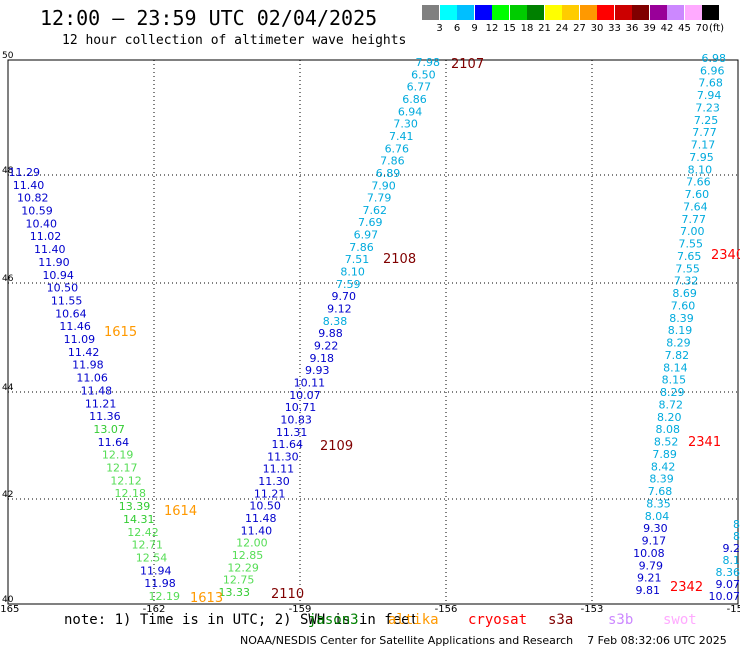  I want to click on pass-time-label: 2341, so click(704, 442).